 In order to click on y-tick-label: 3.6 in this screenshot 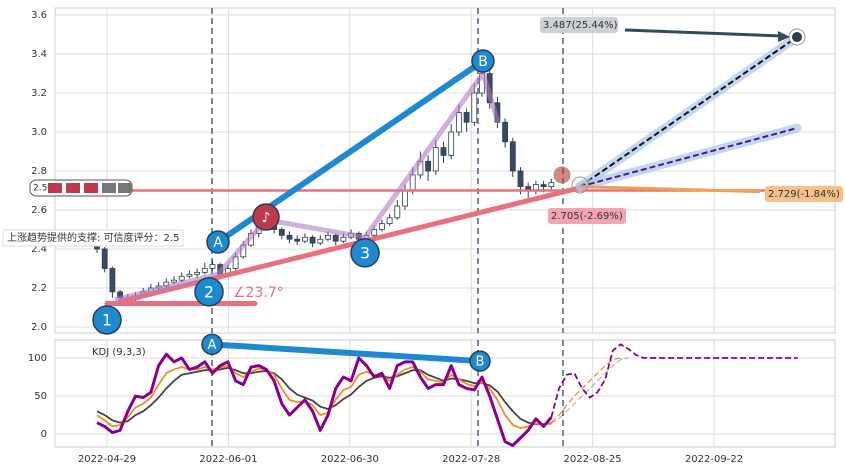, I will do `click(39, 15)`.